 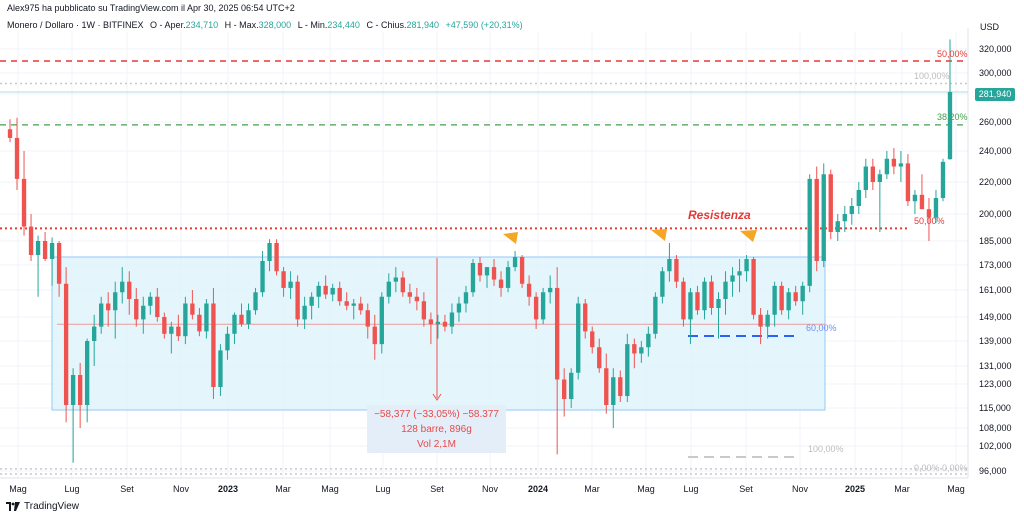 What do you see at coordinates (168, 25) in the screenshot?
I see `open-label: O - Aper.` at bounding box center [168, 25].